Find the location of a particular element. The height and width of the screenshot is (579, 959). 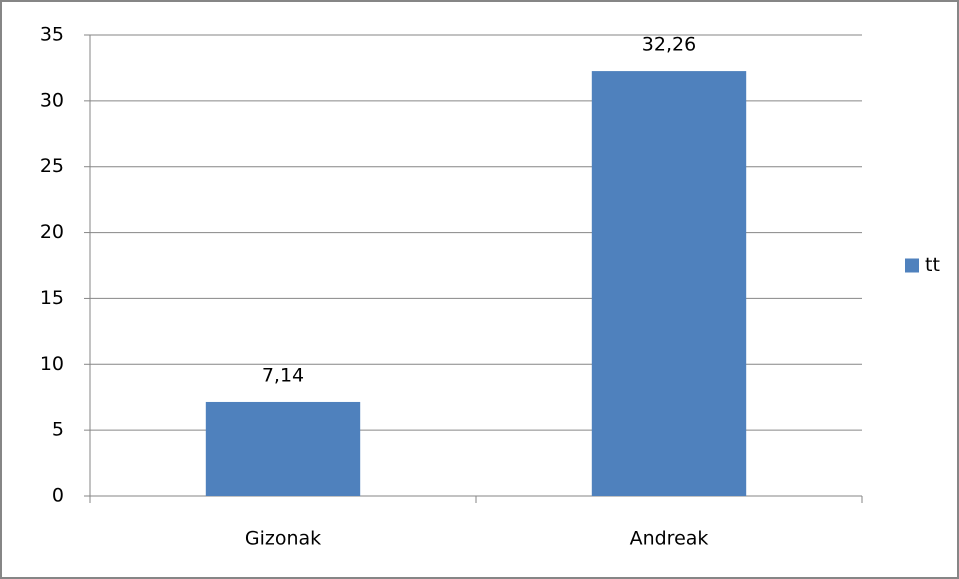

y-tick-label: 10 is located at coordinates (52, 364).